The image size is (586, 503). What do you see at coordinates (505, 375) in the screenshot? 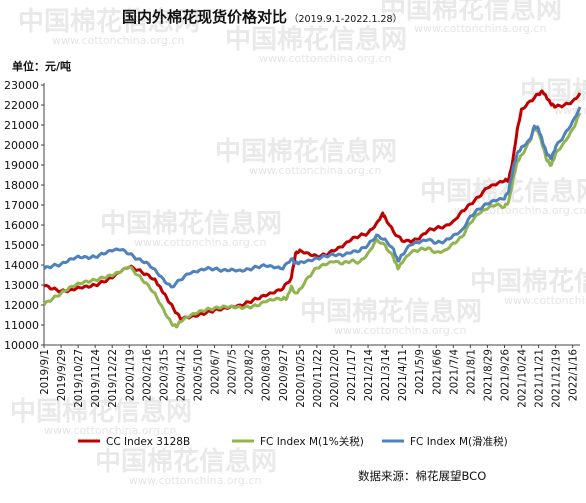
I see `x-tick-label: 2021/9/26` at bounding box center [505, 375].